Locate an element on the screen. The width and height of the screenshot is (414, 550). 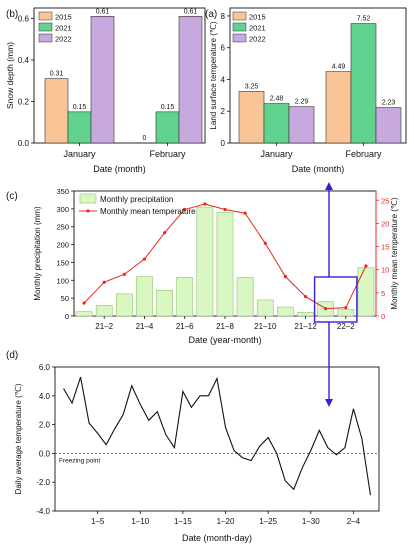
b-xlabel: Date (month) is located at coordinates (119, 169).